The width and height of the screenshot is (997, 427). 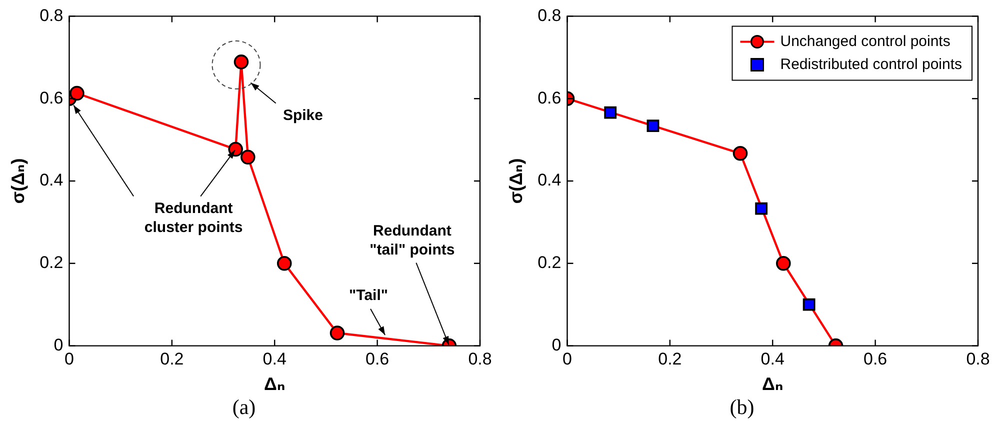 What do you see at coordinates (865, 41) in the screenshot?
I see `legend-label: Unchanged control points` at bounding box center [865, 41].